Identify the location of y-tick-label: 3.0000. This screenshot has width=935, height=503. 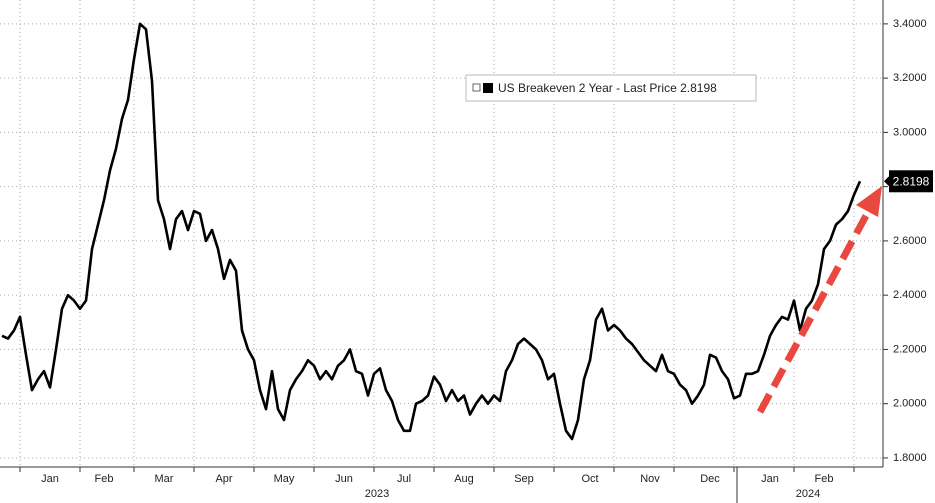
(910, 132).